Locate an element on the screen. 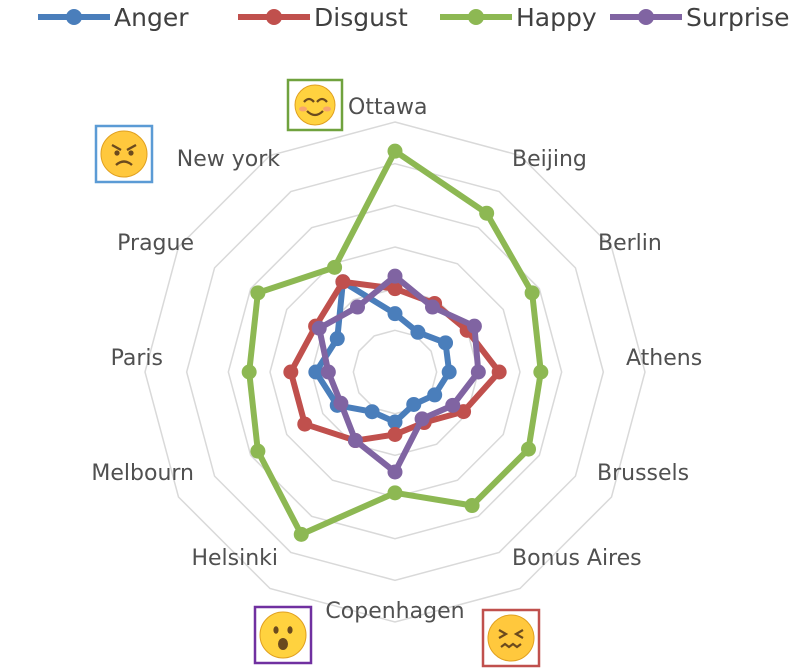 Image resolution: width=800 pixels, height=669 pixels. category-label: New york is located at coordinates (229, 159).